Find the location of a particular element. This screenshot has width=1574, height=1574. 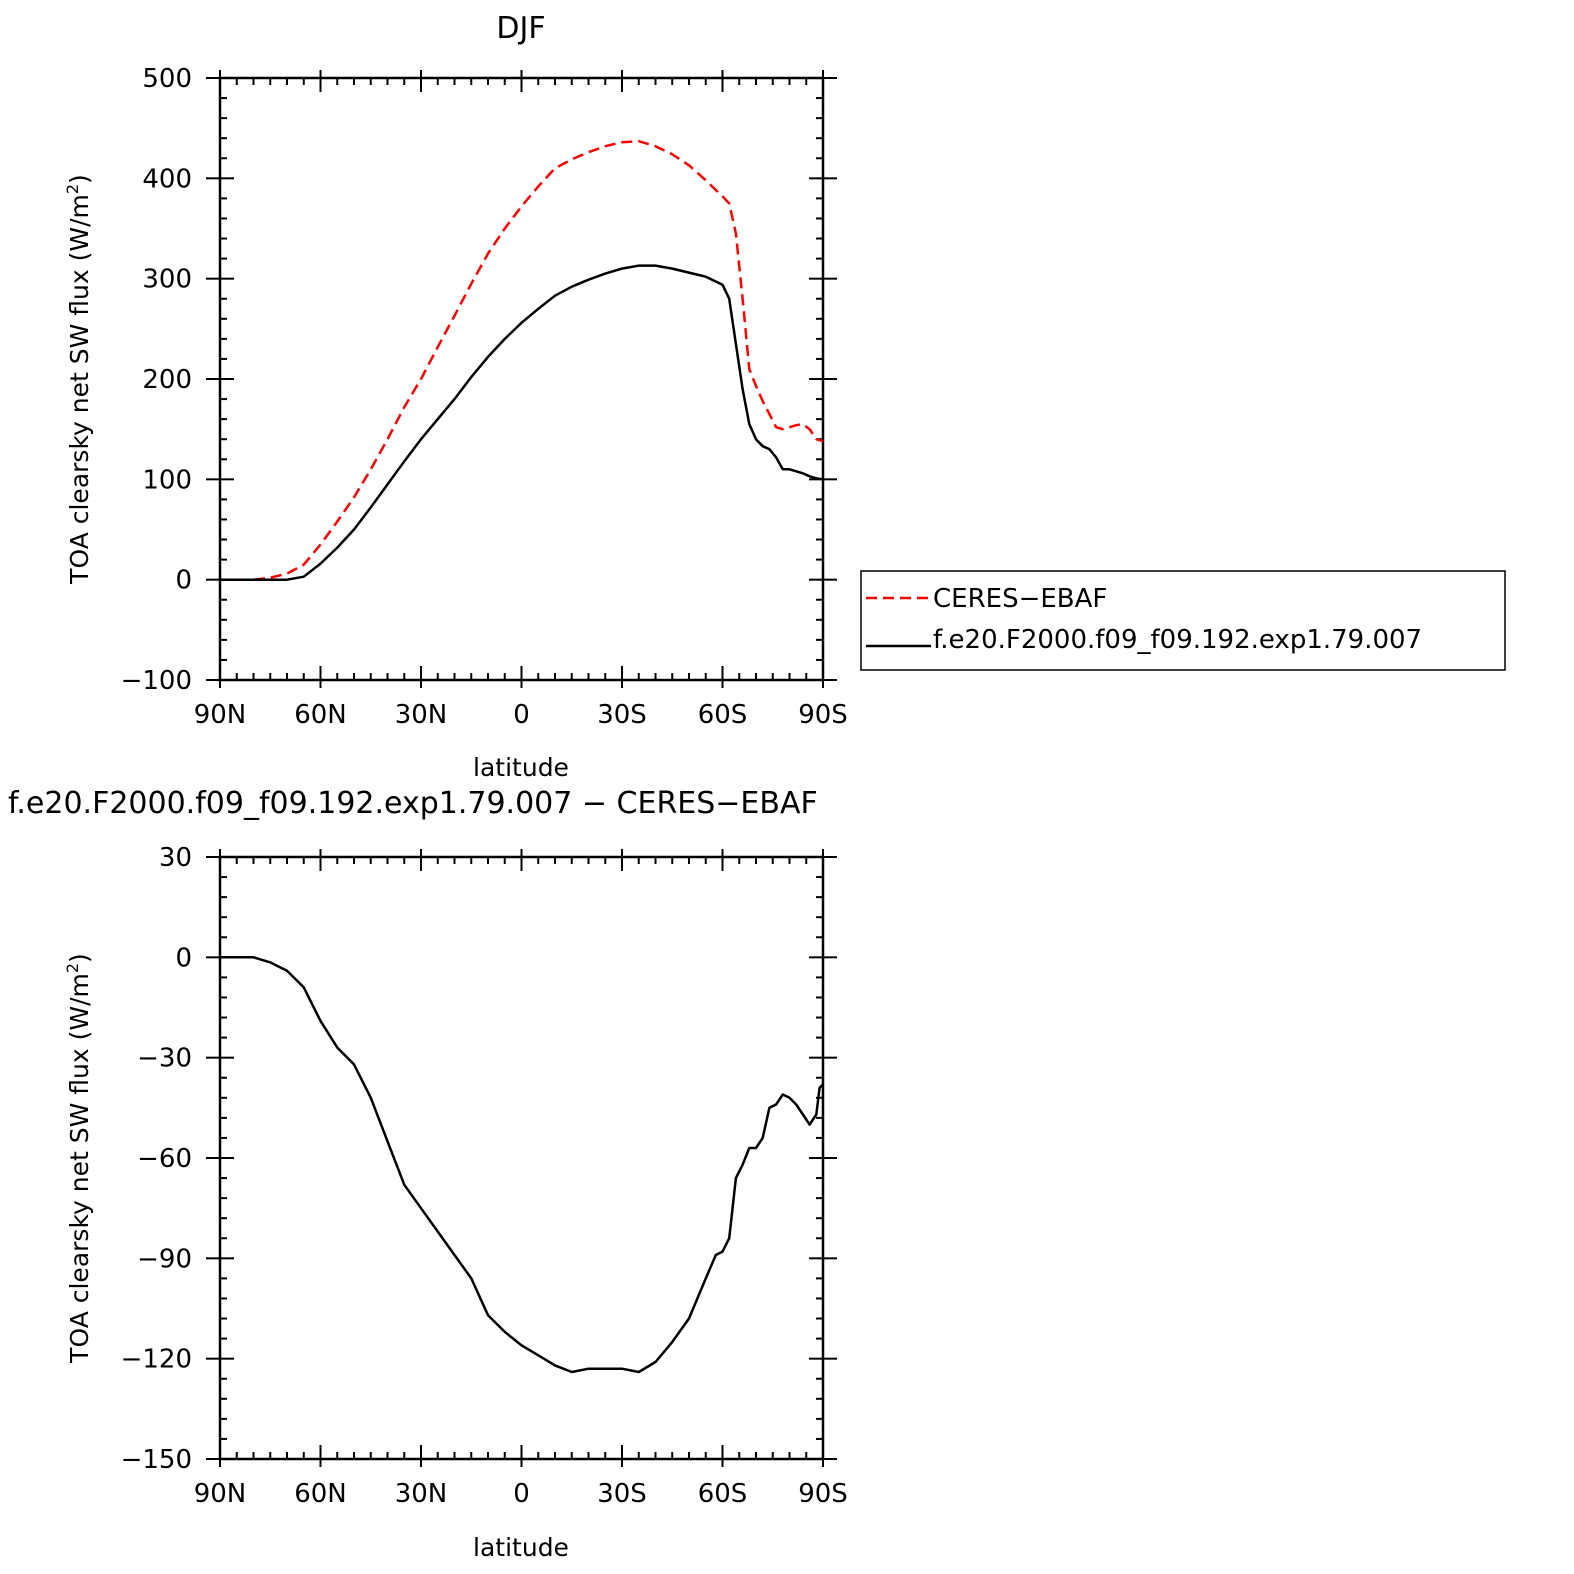

bottom-y-axis-label: TOA clearsky net SW flux (W/m2) is located at coordinates (78, 1158).